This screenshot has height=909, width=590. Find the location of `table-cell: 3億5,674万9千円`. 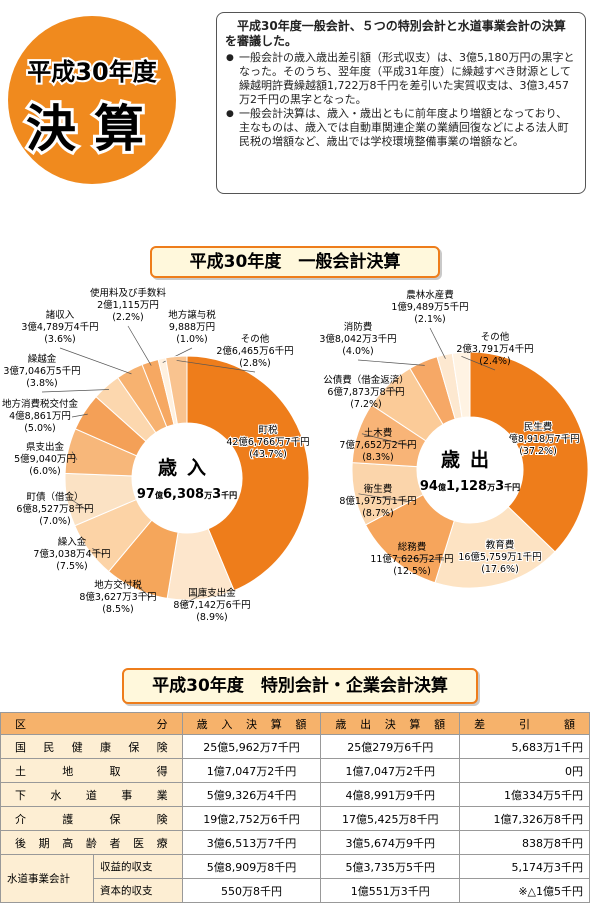

table-cell: 3億5,674万9千円 is located at coordinates (390, 842).